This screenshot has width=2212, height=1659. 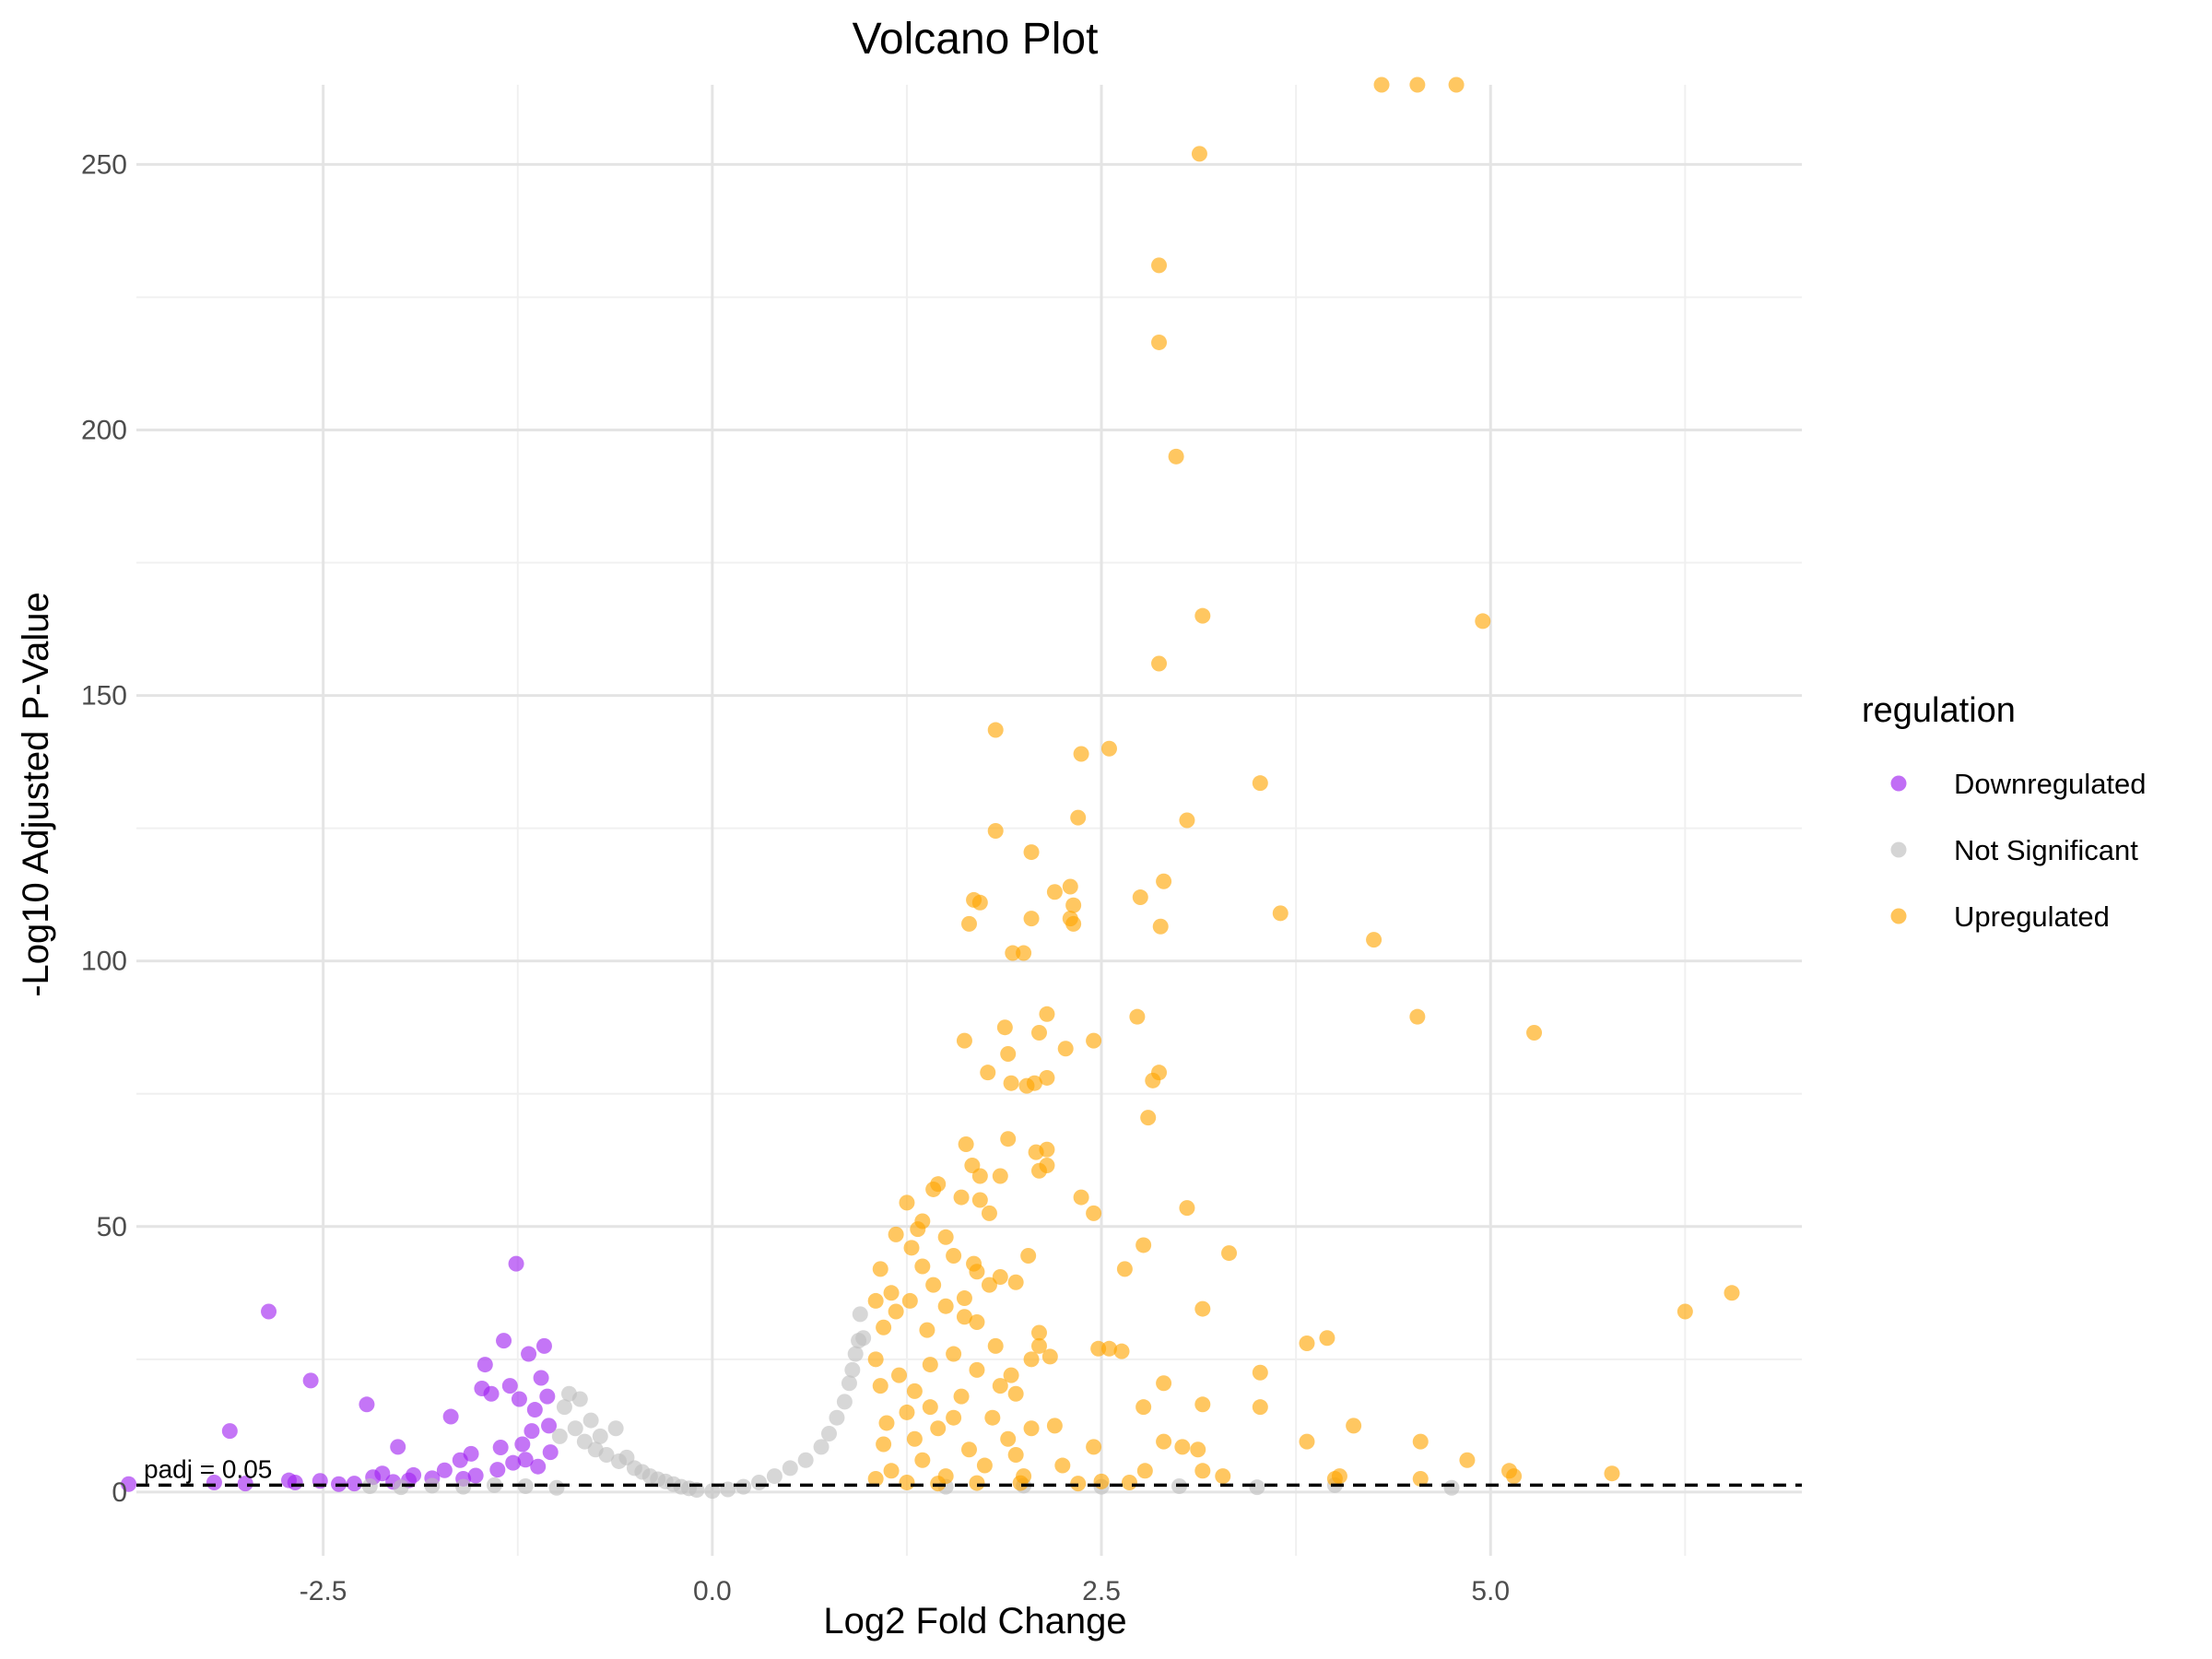 I want to click on legend-item-upregulated-label: Upregulated, so click(x=2032, y=916).